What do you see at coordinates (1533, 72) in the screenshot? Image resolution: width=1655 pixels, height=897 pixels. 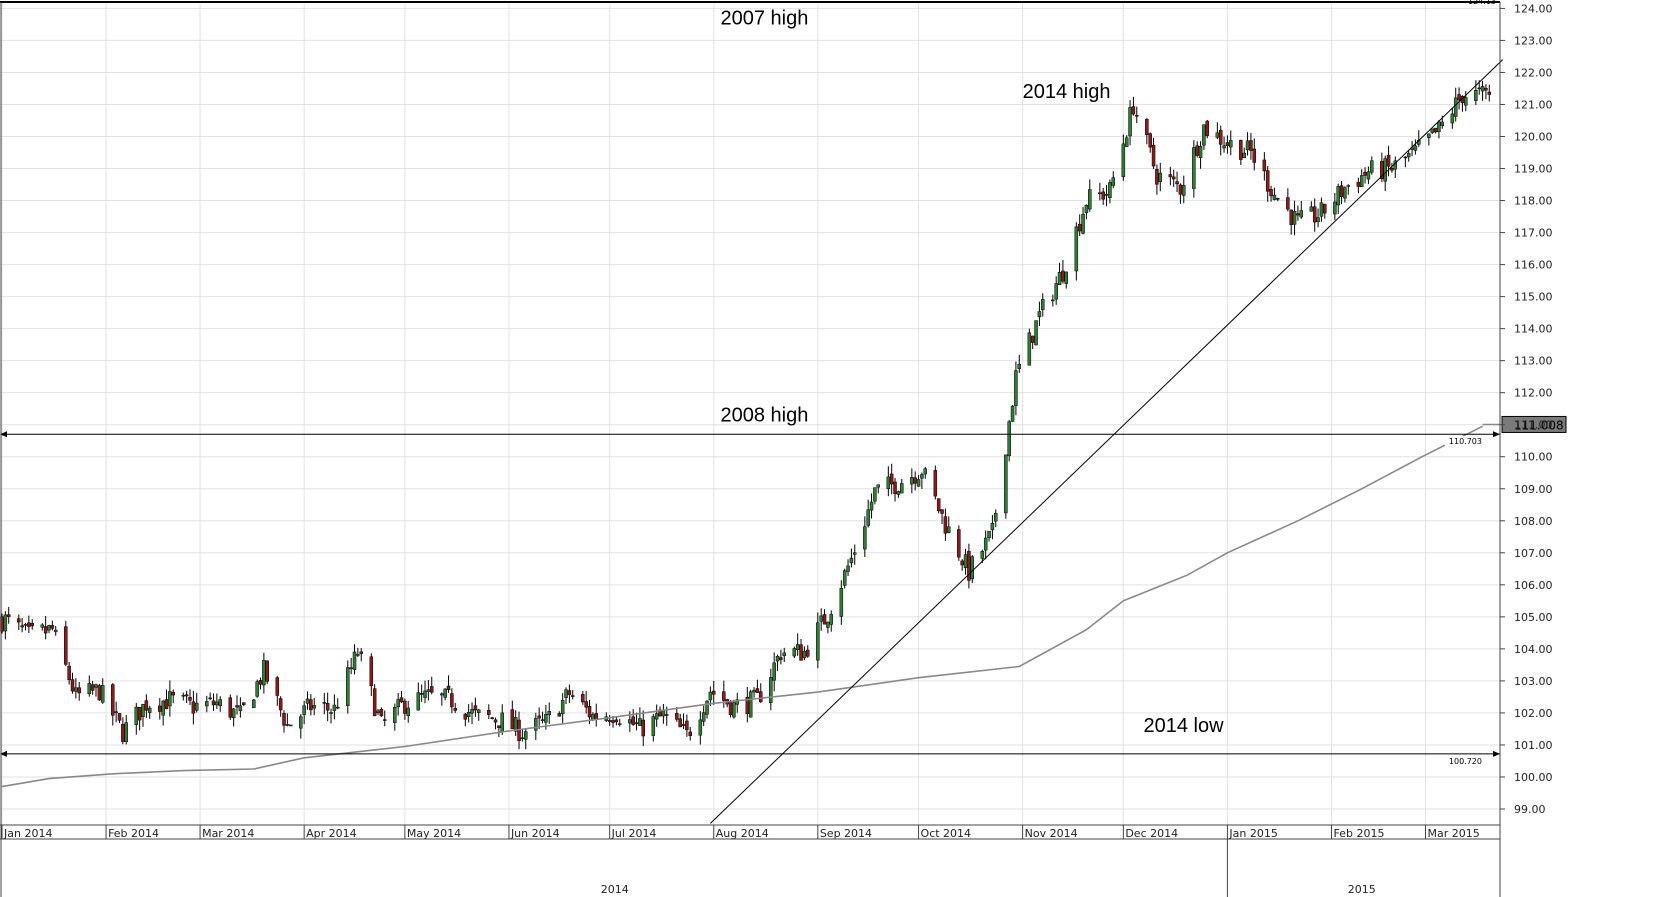 I see `y-tick-label: 122.00` at bounding box center [1533, 72].